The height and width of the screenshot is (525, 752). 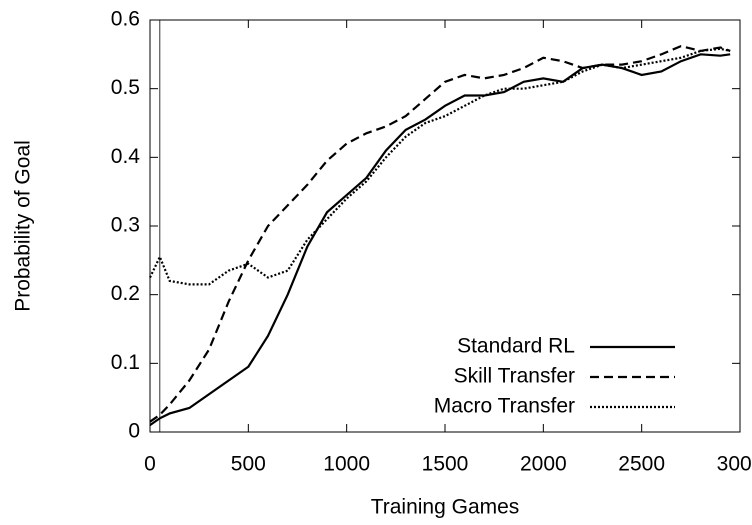 I want to click on legend-label: Macro Transfer, so click(x=504, y=406).